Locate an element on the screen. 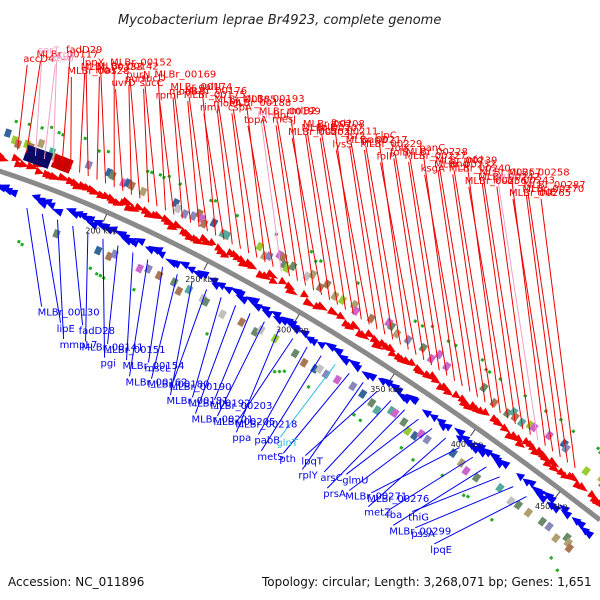 This screenshot has width=600, height=600. gene-label-hpt: hpt is located at coordinates (281, 115).